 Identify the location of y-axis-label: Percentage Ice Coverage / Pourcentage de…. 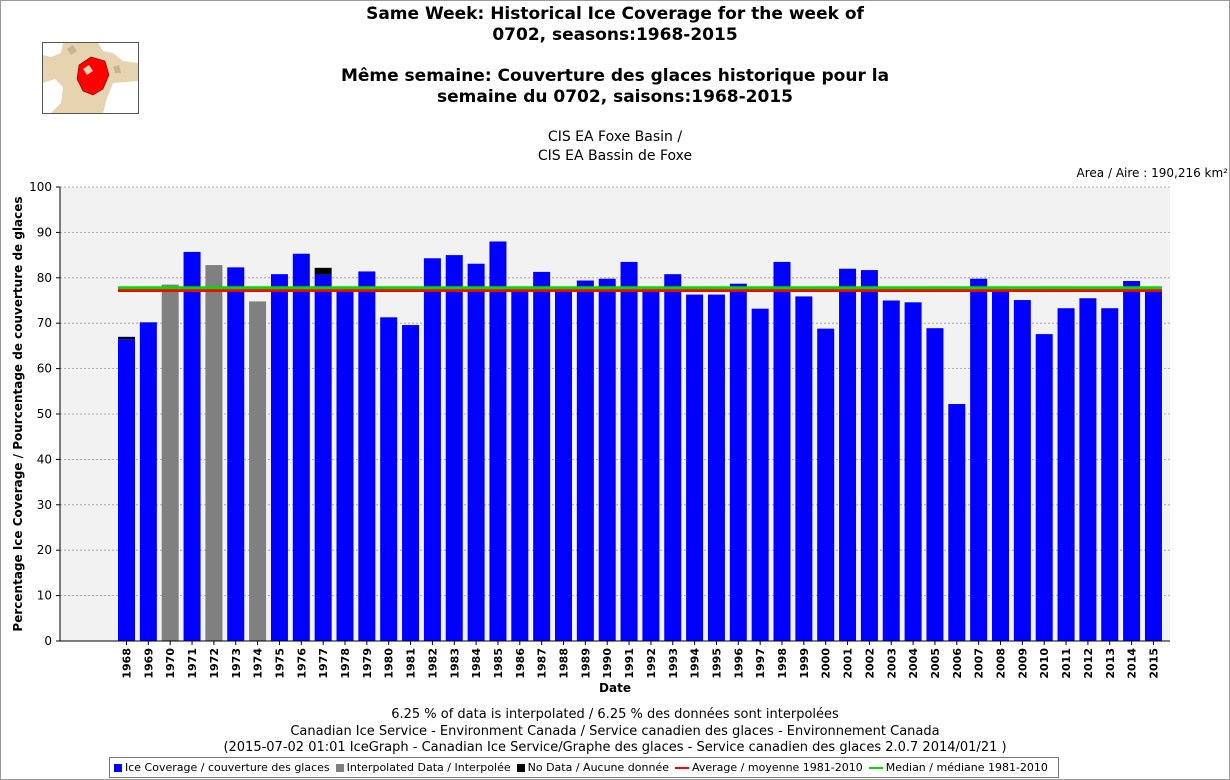
(18, 413).